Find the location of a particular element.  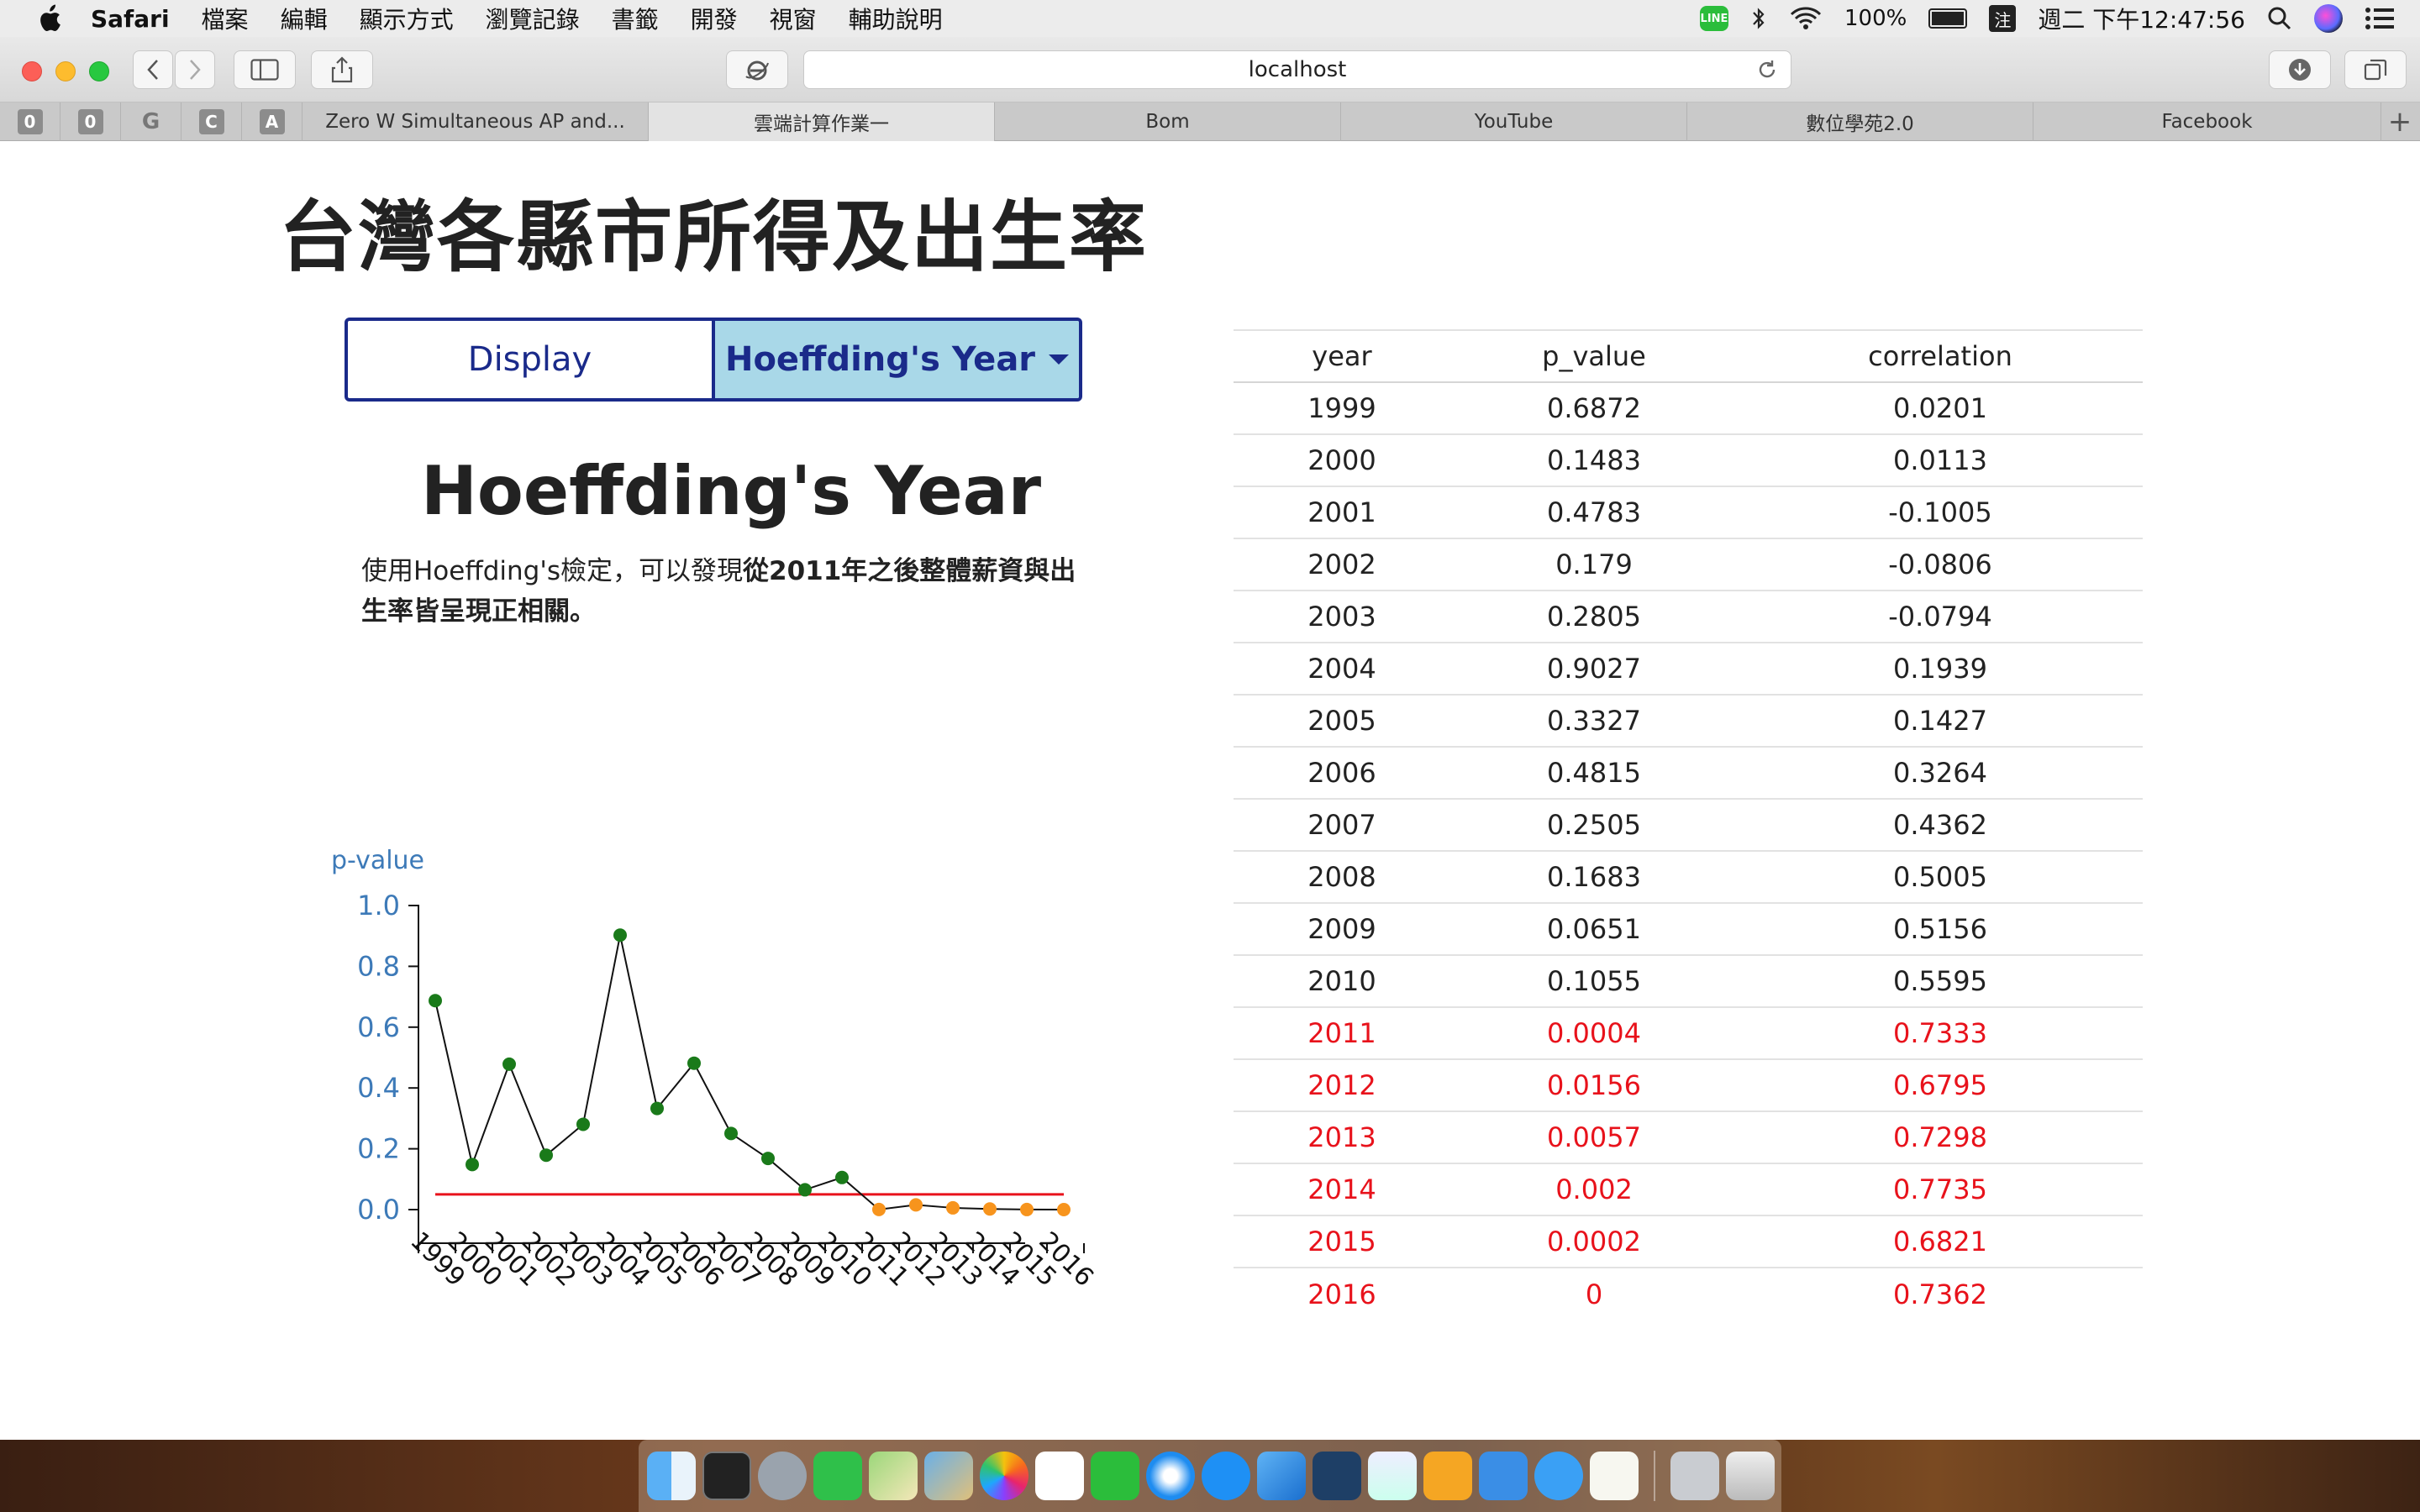

tab-bom: Bom is located at coordinates (1168, 121).